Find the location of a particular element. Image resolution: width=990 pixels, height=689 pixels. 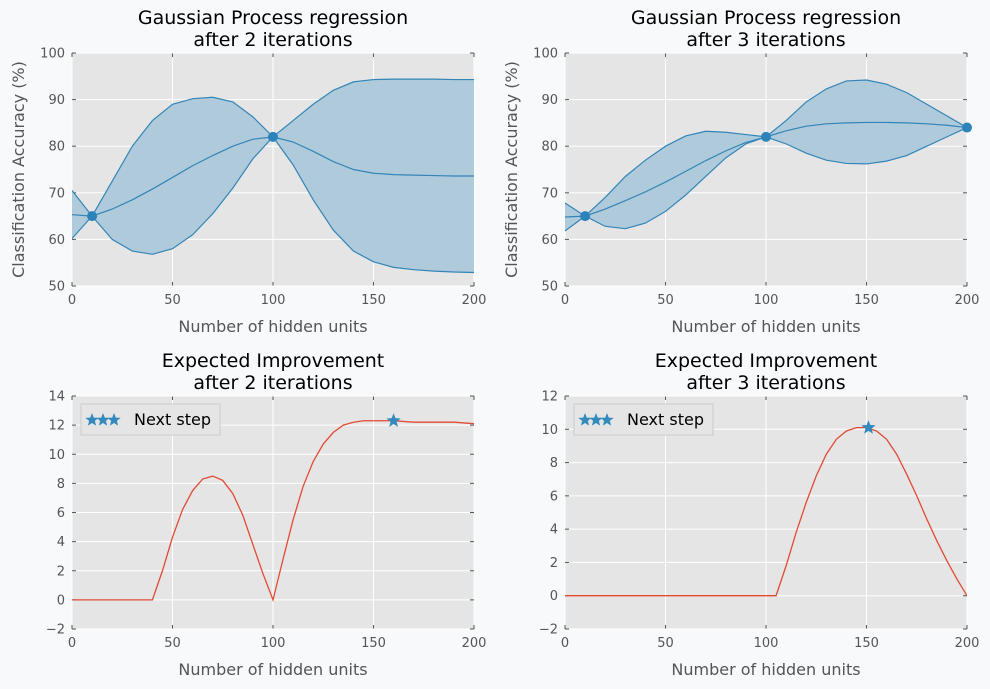

y-tick-label: 14 is located at coordinates (56, 397).